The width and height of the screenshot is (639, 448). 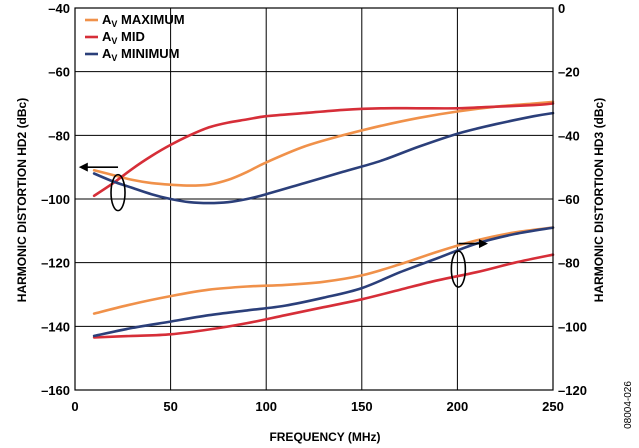 What do you see at coordinates (553, 406) in the screenshot?
I see `x-tick-label: 250` at bounding box center [553, 406].